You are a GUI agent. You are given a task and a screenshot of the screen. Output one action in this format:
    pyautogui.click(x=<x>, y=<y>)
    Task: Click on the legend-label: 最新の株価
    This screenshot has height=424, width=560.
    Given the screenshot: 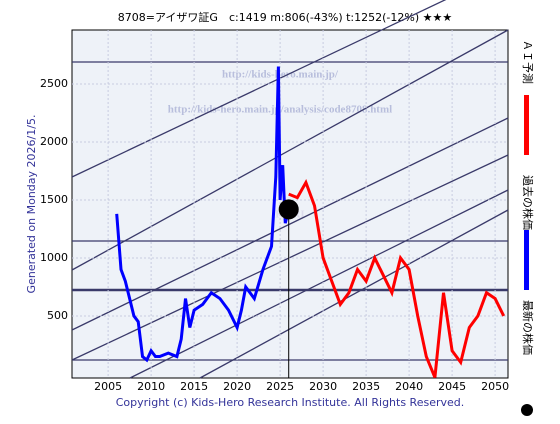 What is the action you would take?
    pyautogui.click(x=528, y=327)
    